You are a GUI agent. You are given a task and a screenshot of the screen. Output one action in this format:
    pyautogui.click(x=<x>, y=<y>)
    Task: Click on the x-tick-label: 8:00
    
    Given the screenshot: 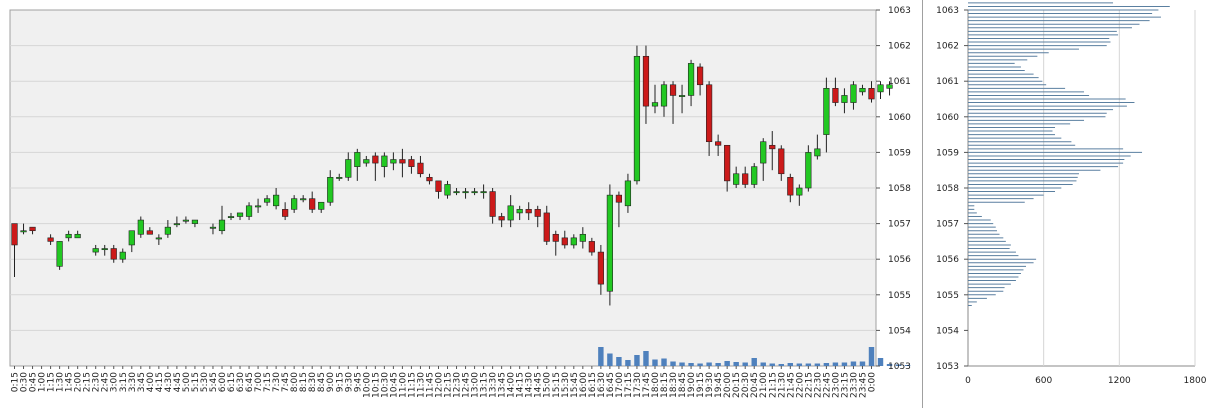 What is the action you would take?
    pyautogui.click(x=295, y=382)
    